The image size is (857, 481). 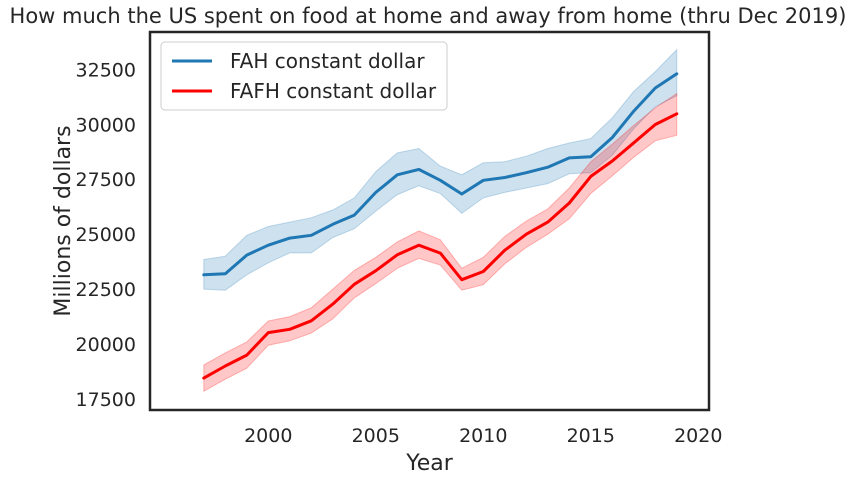 I want to click on y-tick-label: 32500, so click(x=106, y=70).